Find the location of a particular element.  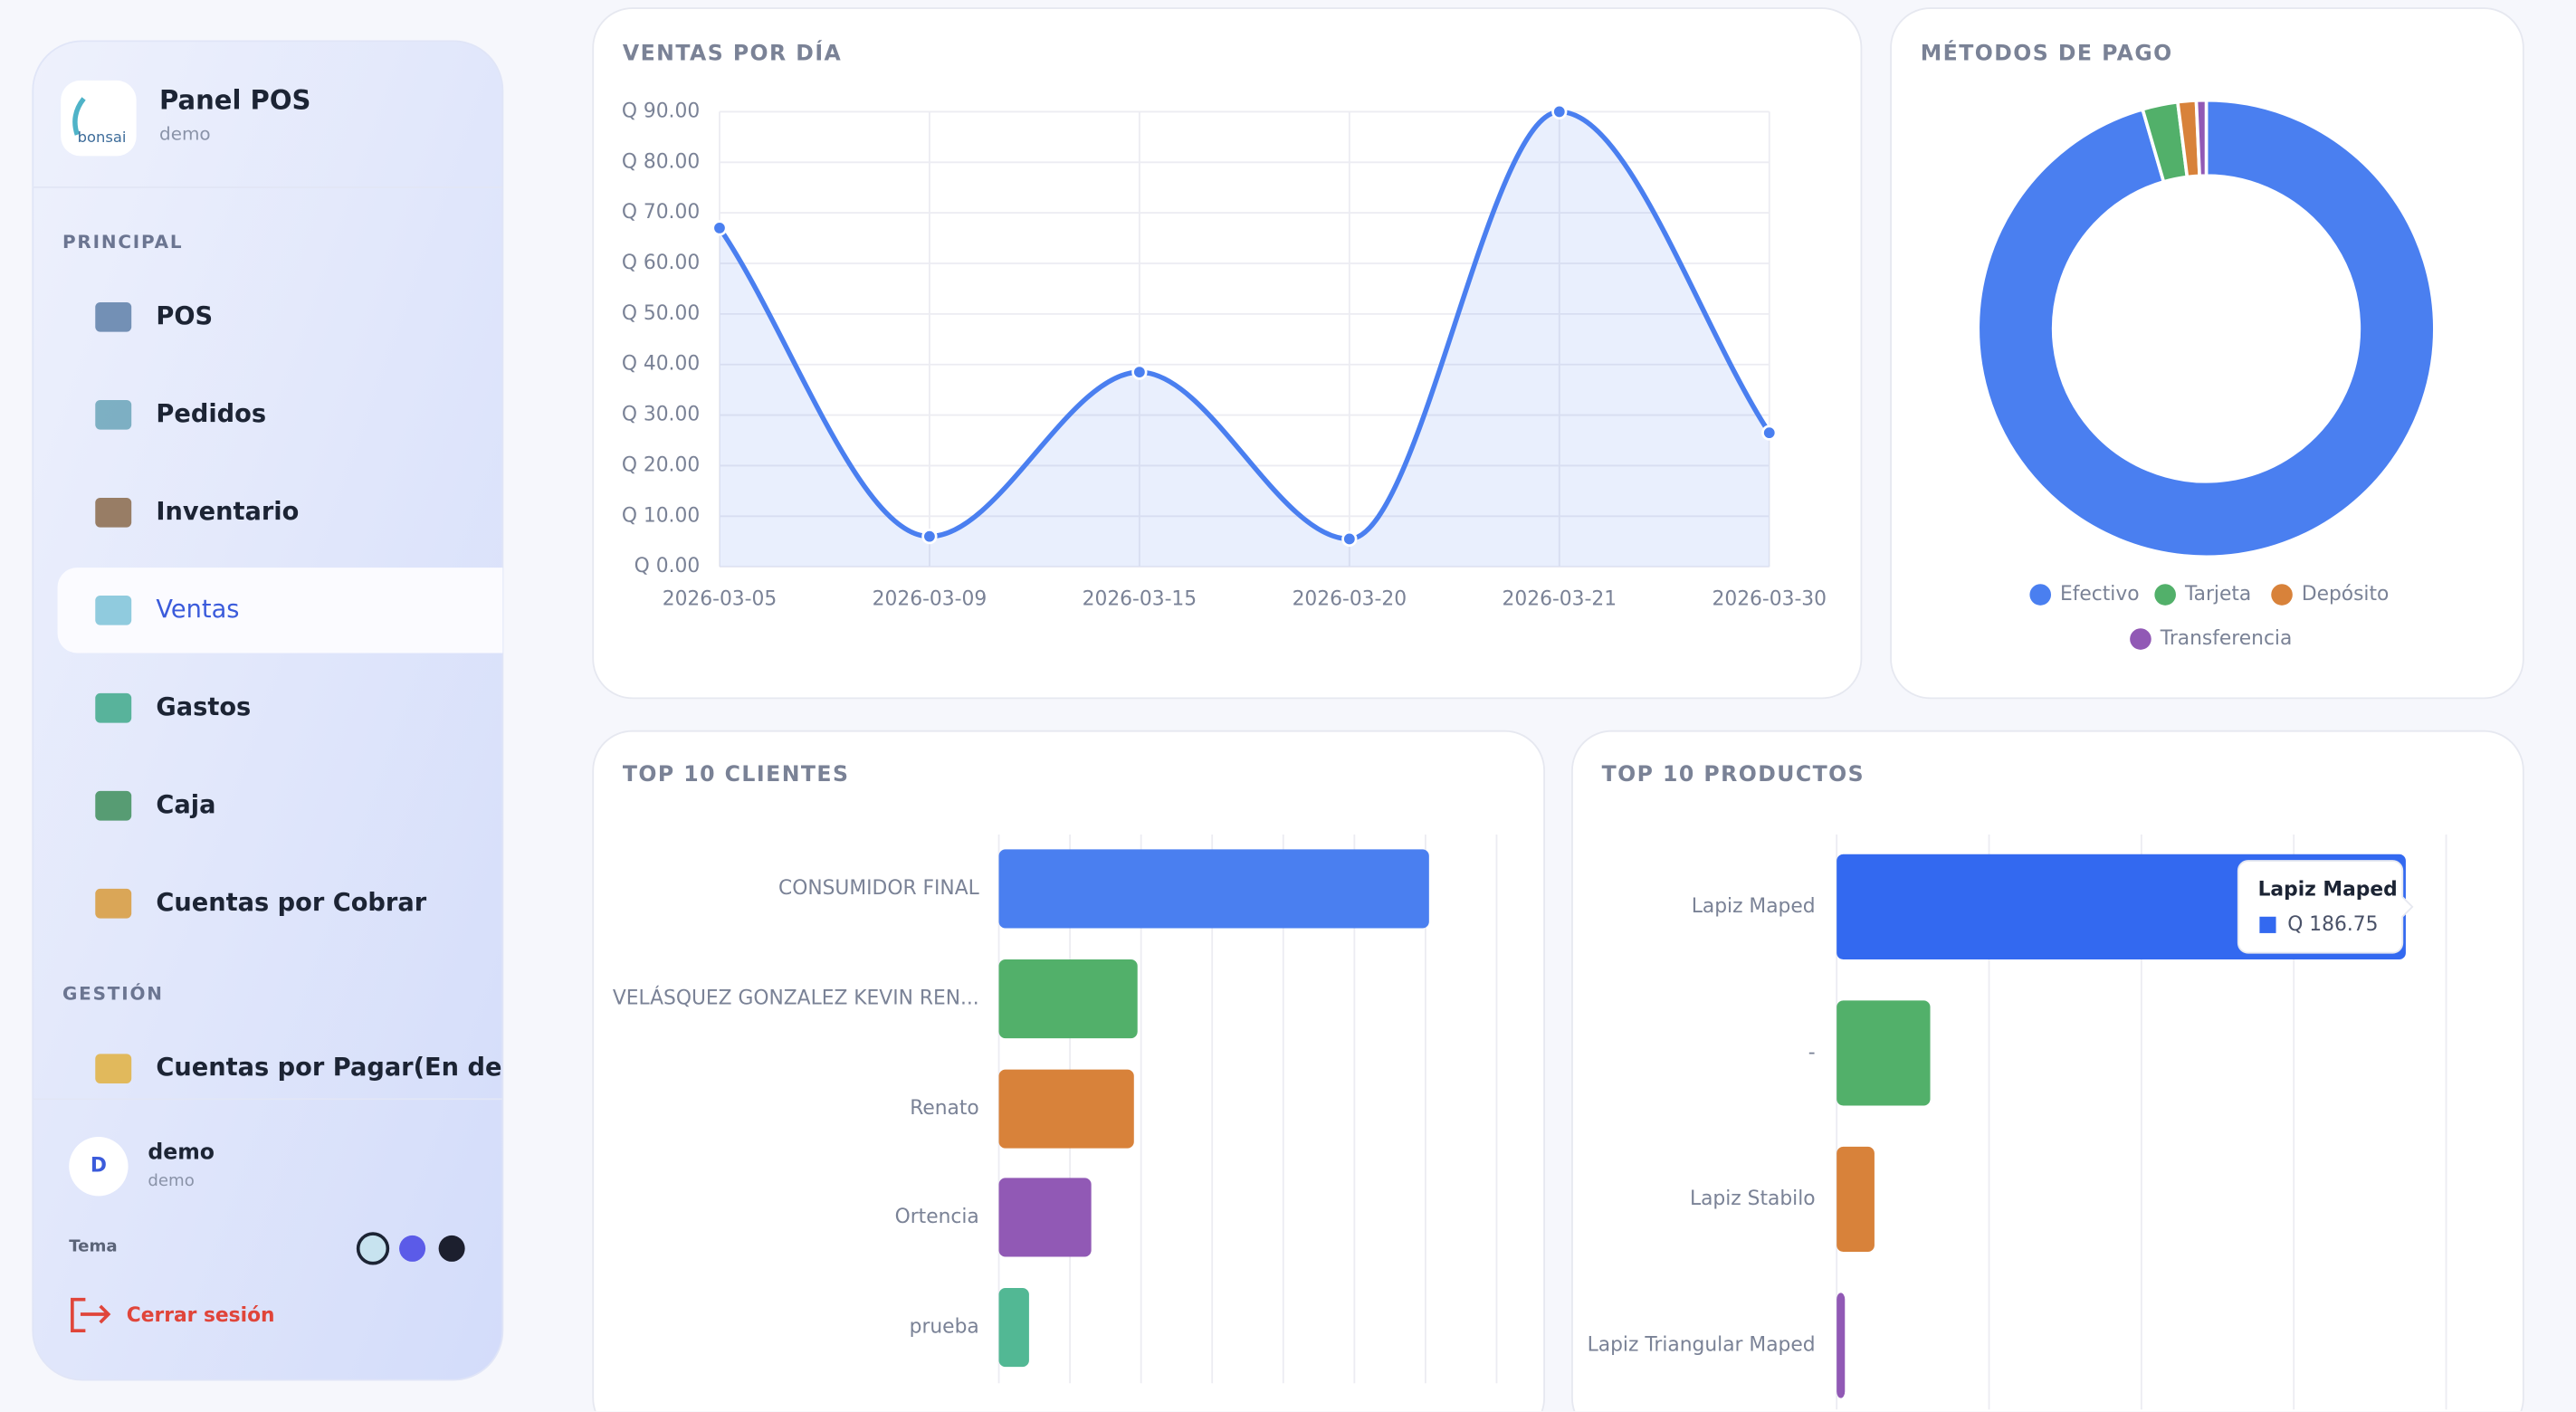

nav-item: POS is located at coordinates (185, 316).